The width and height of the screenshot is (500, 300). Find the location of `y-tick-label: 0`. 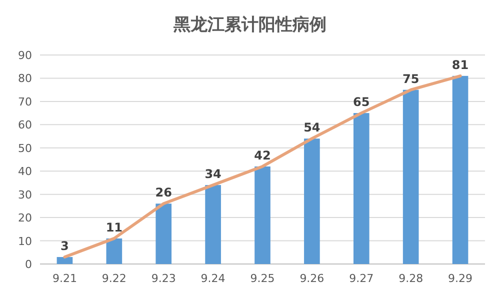

y-tick-label: 0 is located at coordinates (28, 264).